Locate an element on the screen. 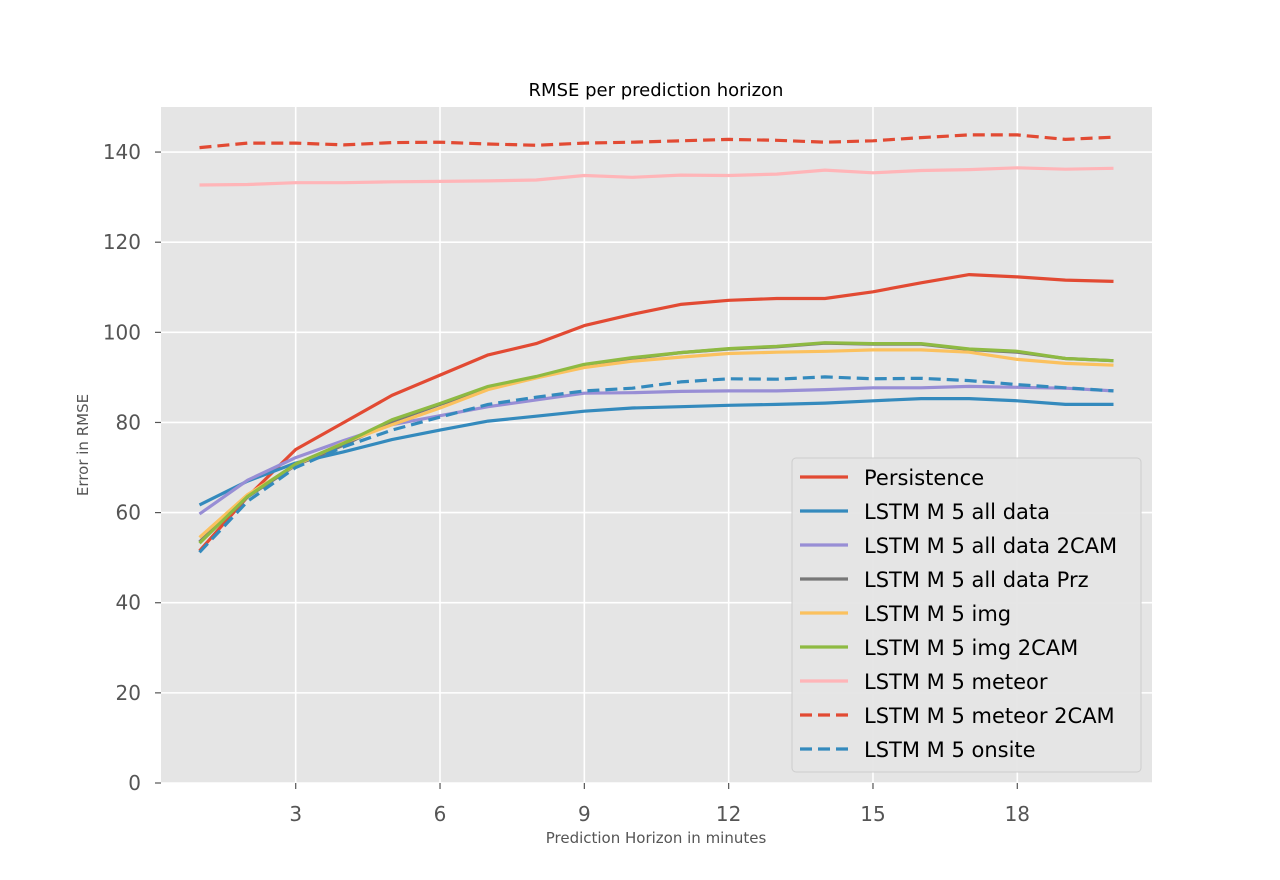  y-tick-label: 40 is located at coordinates (128, 603).